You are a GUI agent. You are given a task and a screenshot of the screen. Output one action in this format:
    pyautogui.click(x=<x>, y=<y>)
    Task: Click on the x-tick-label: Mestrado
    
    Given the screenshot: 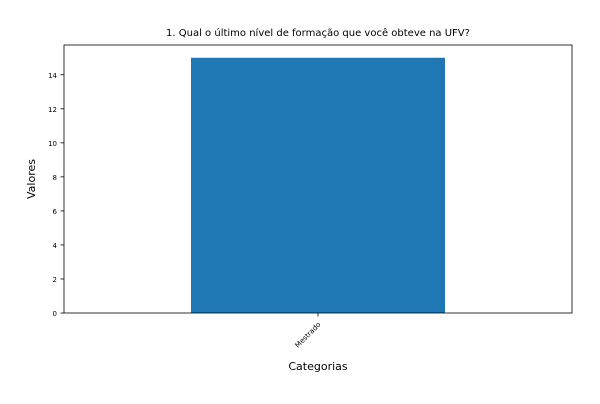 What is the action you would take?
    pyautogui.click(x=308, y=335)
    